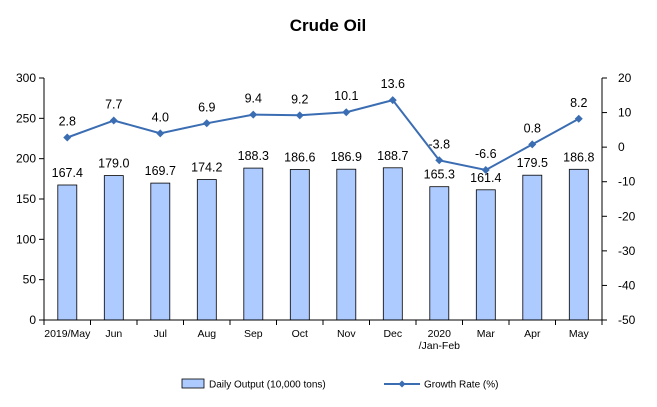 The image size is (657, 407). I want to click on left-tick-label: 100, so click(26, 239).